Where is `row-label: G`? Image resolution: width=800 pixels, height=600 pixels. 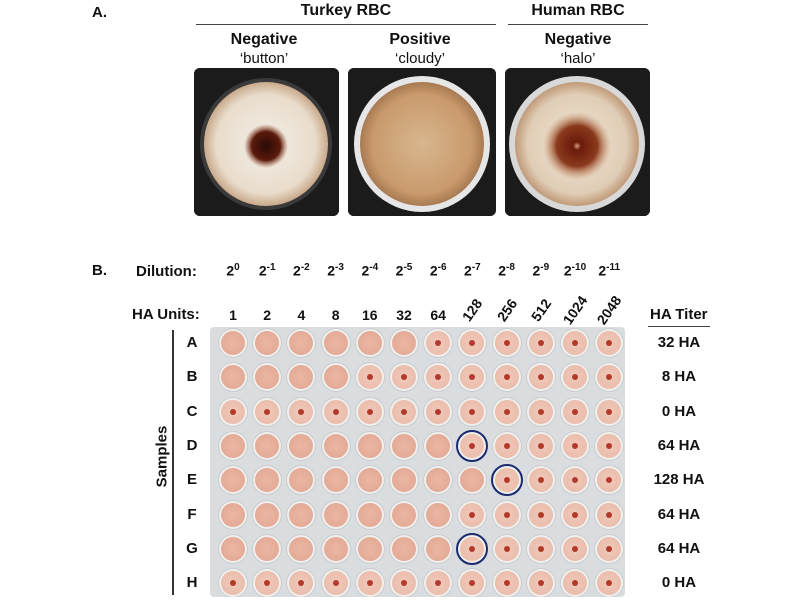
row-label: G is located at coordinates (192, 548).